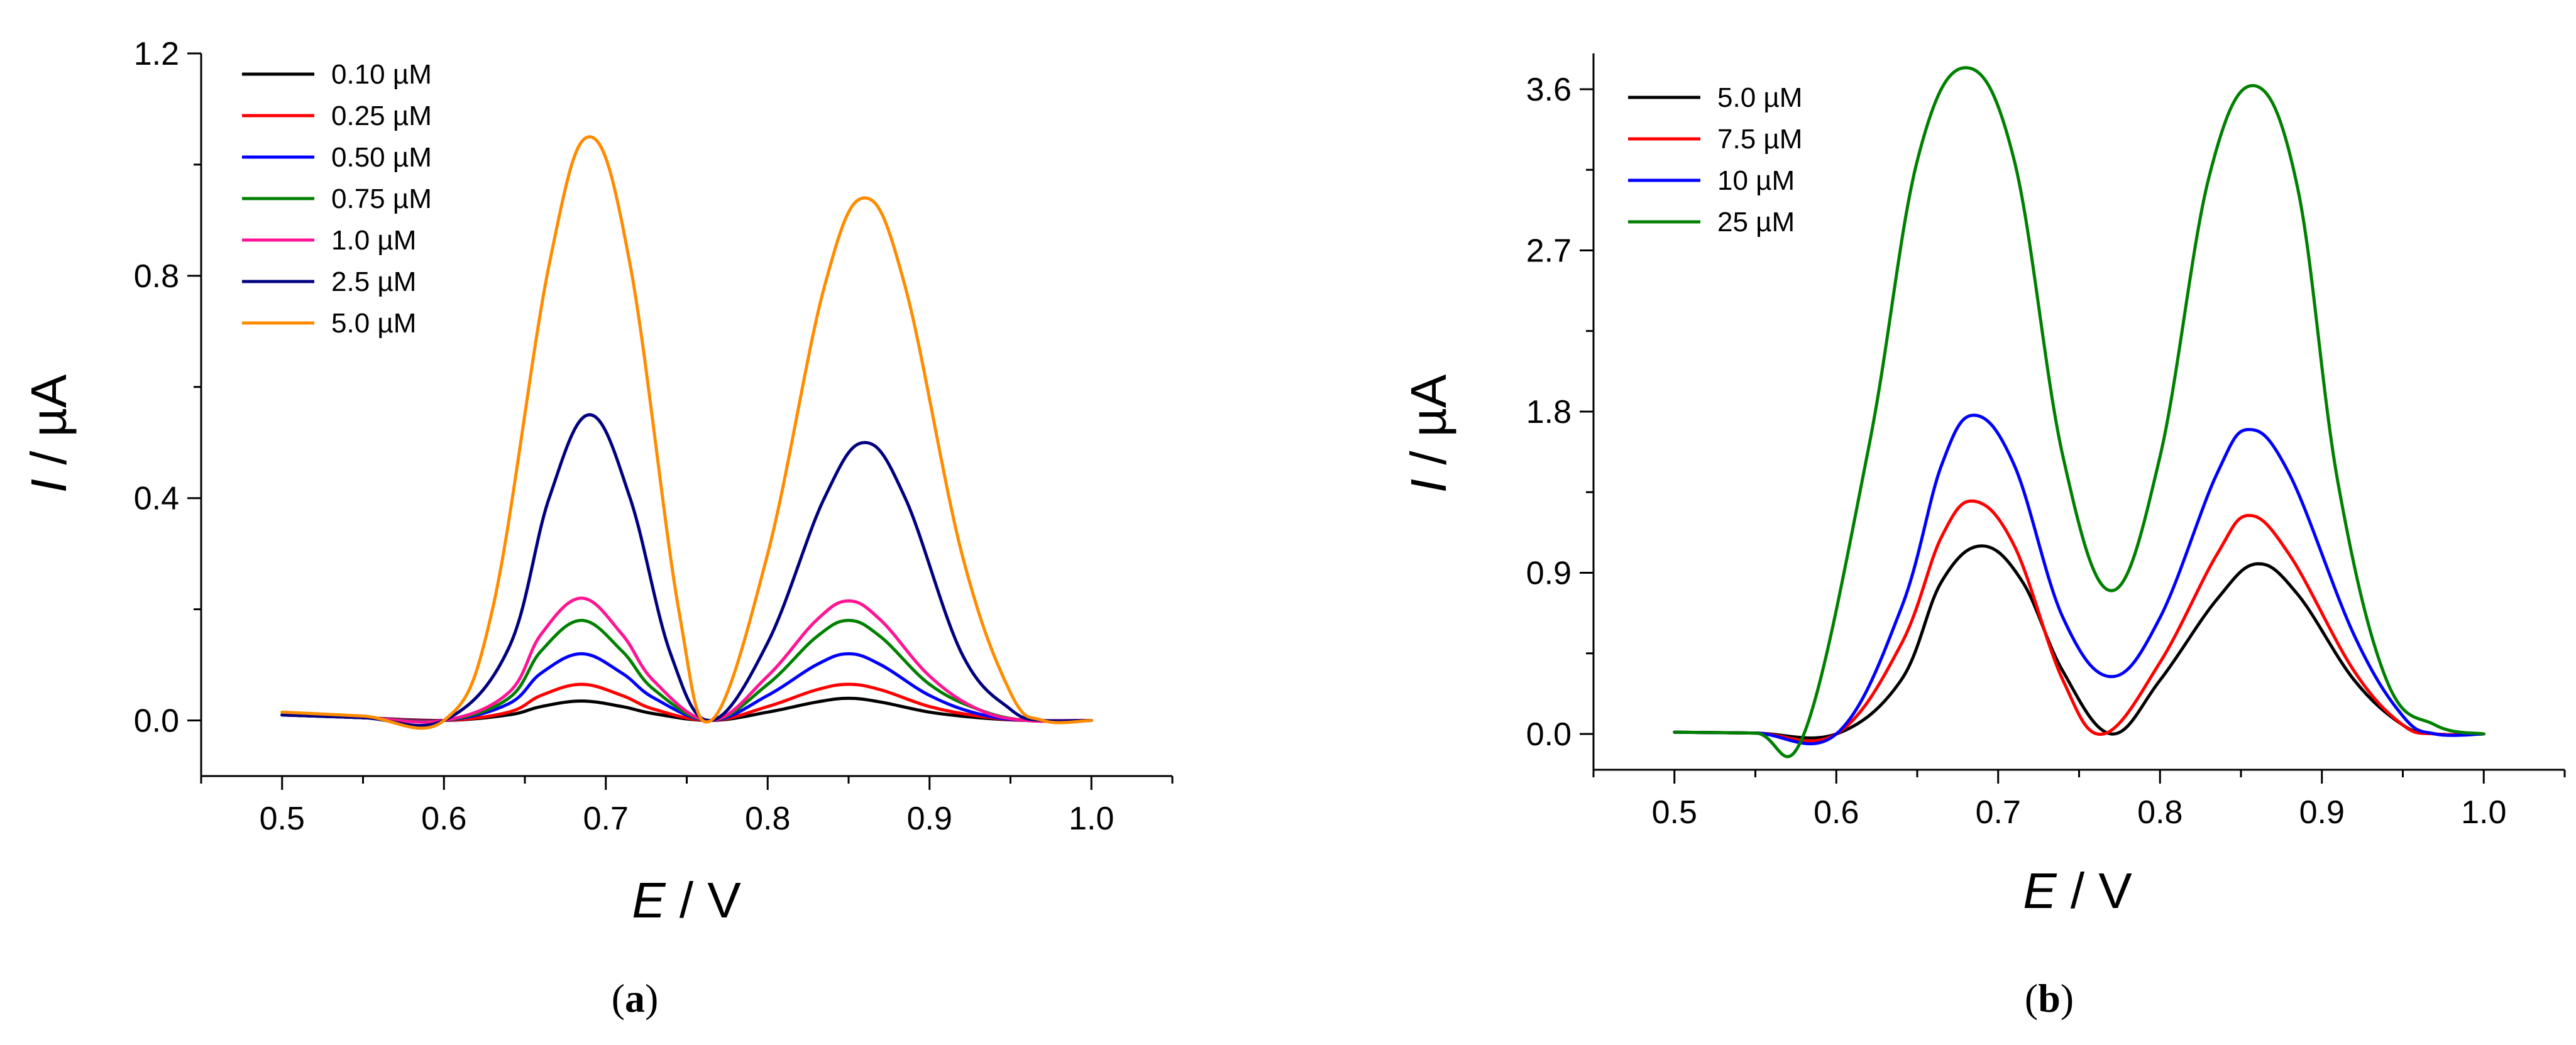  What do you see at coordinates (168, 388) in the screenshot?
I see `panel-a-y-ticks: 0.0 0.4 0.8 1.2` at bounding box center [168, 388].